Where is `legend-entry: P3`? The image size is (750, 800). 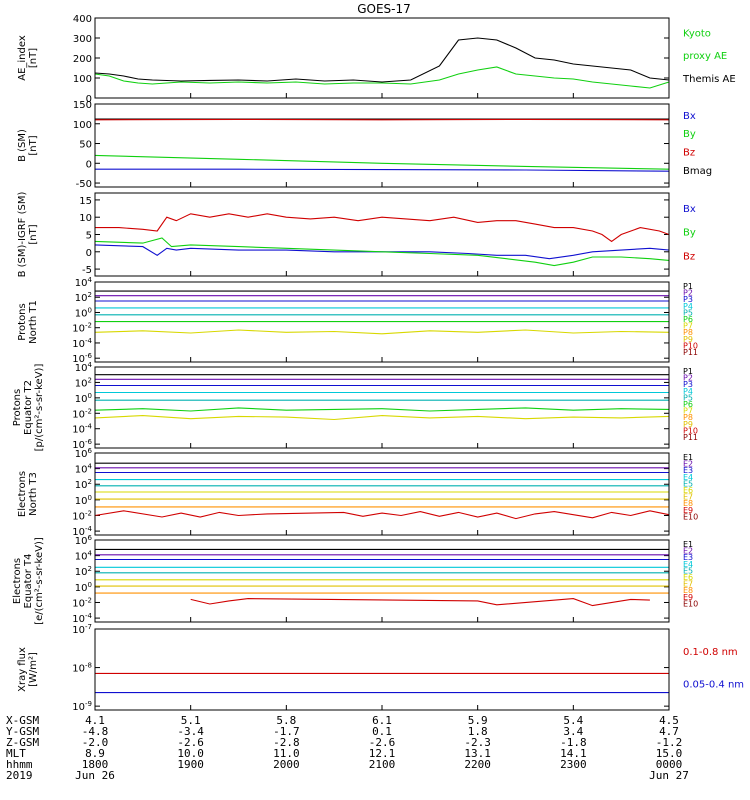 legend-entry: P3 is located at coordinates (688, 384).